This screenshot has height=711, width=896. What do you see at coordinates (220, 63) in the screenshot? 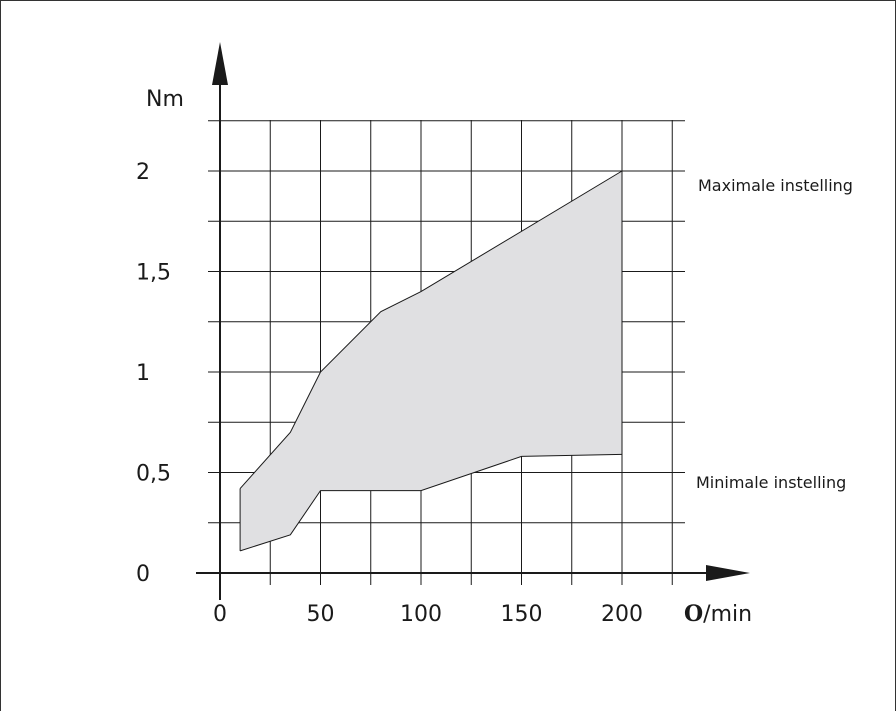
I see `y-axis-arrow` at bounding box center [220, 63].